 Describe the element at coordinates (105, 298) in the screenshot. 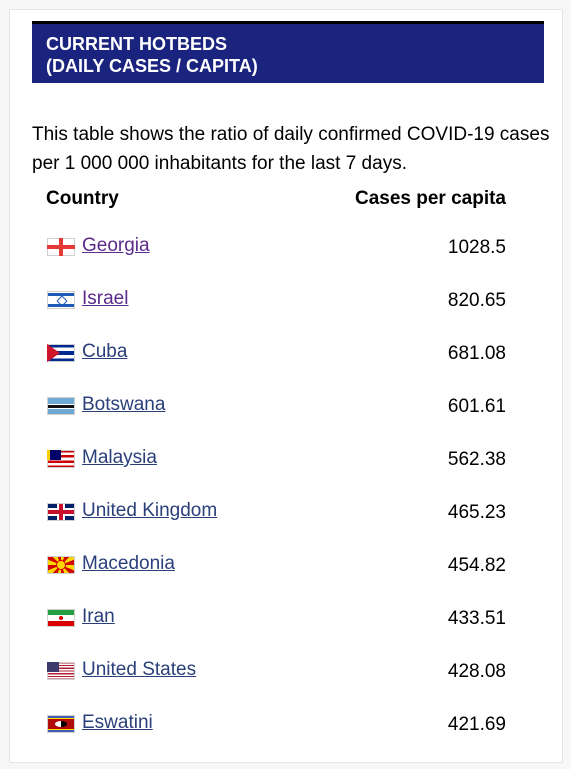

I see `country-link-israel: Israel` at that location.